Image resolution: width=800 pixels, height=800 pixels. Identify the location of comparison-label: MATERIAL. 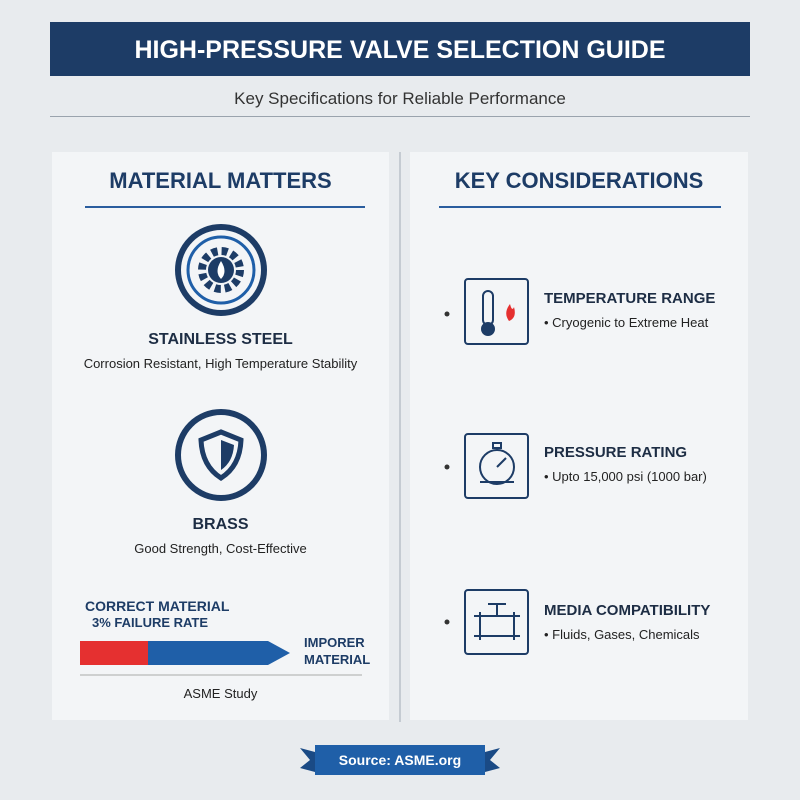
(337, 659).